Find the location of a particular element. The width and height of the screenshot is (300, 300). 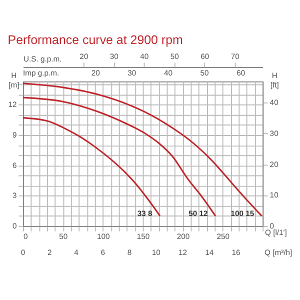

x2-tick-label: 70 is located at coordinates (235, 56).